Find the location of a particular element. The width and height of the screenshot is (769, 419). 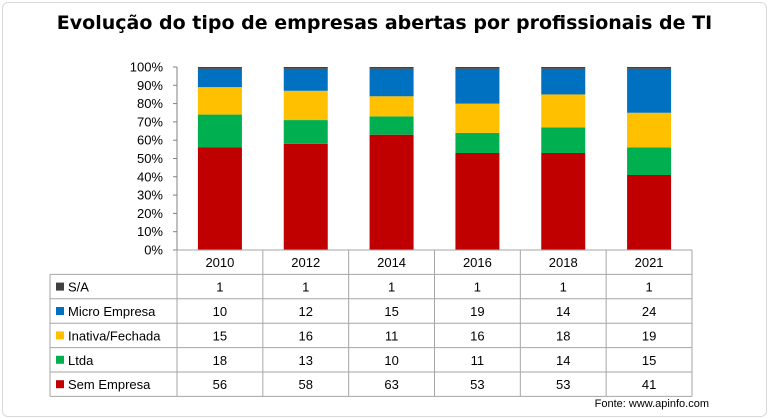

bar-sem-empresa-2021 is located at coordinates (649, 212).